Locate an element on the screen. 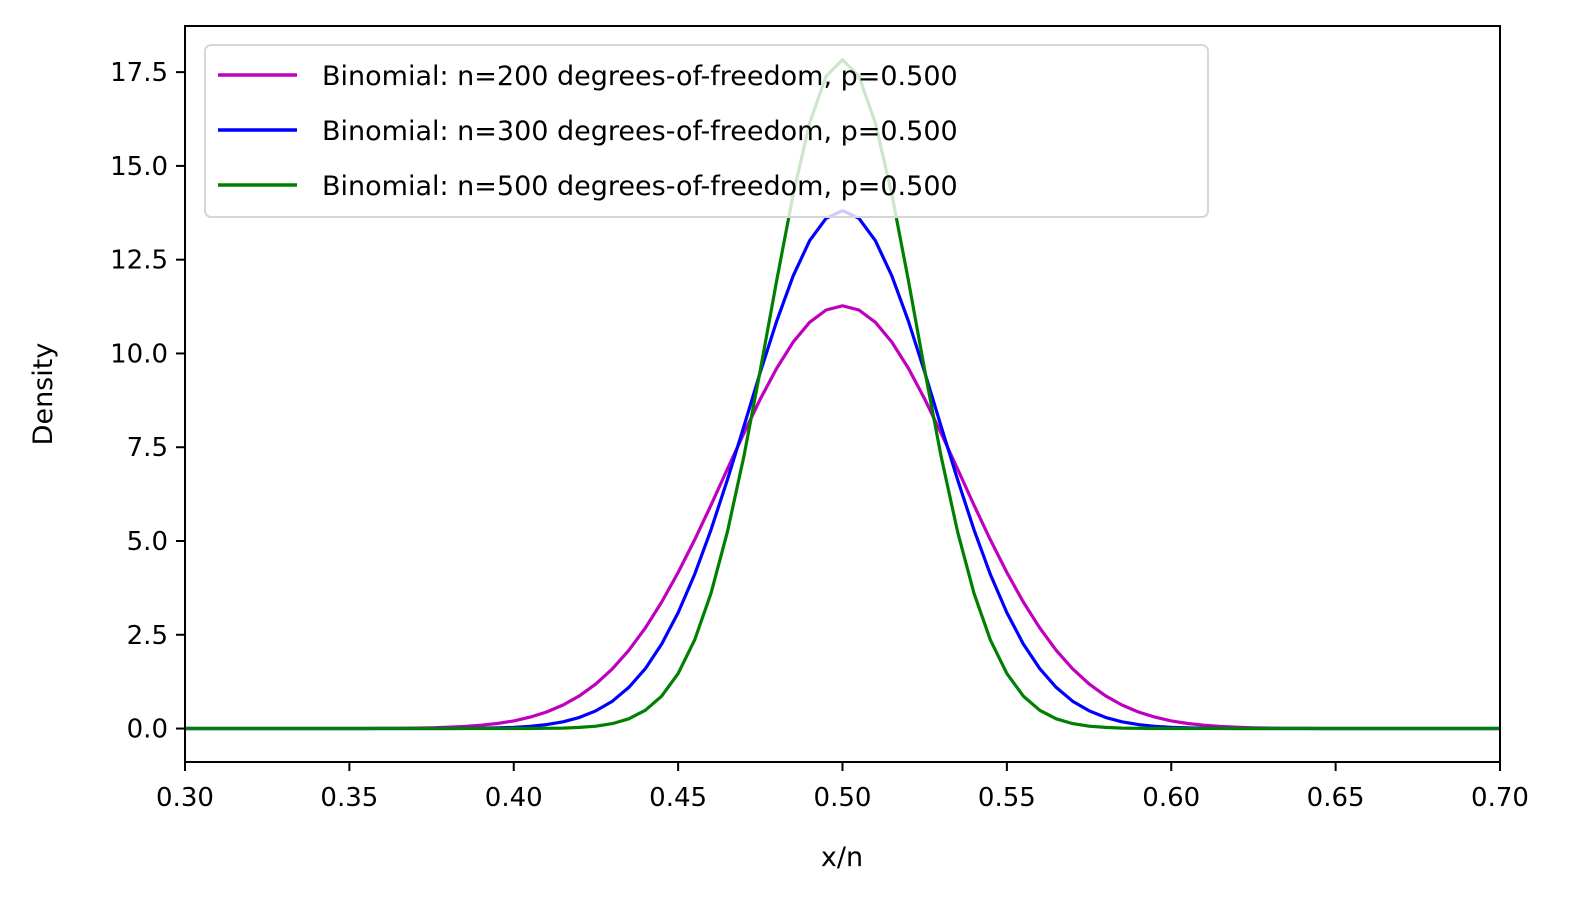 The width and height of the screenshot is (1593, 919). y-tick-label: 17.5 is located at coordinates (139, 73).